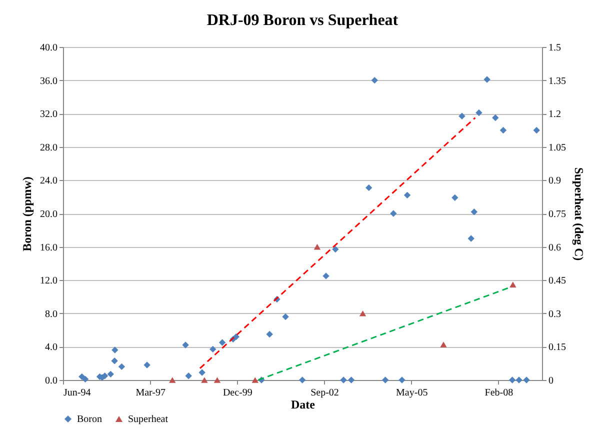  What do you see at coordinates (551, 381) in the screenshot?
I see `y2-tick-label: 0` at bounding box center [551, 381].